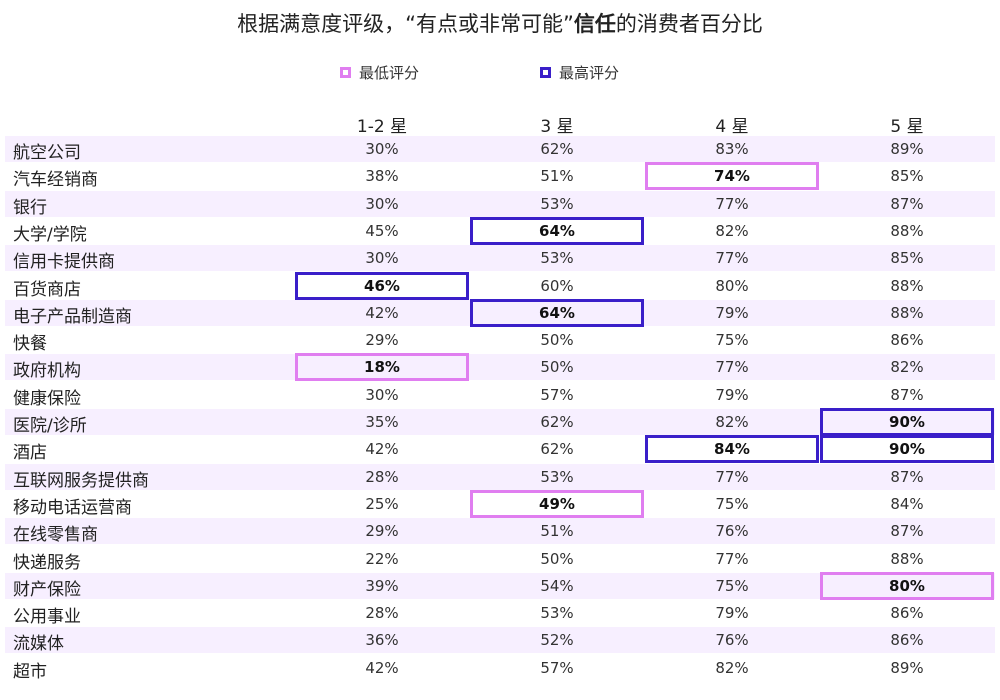 This screenshot has width=1000, height=700. Describe the element at coordinates (545, 72) in the screenshot. I see `legend-swatch-highest` at that location.